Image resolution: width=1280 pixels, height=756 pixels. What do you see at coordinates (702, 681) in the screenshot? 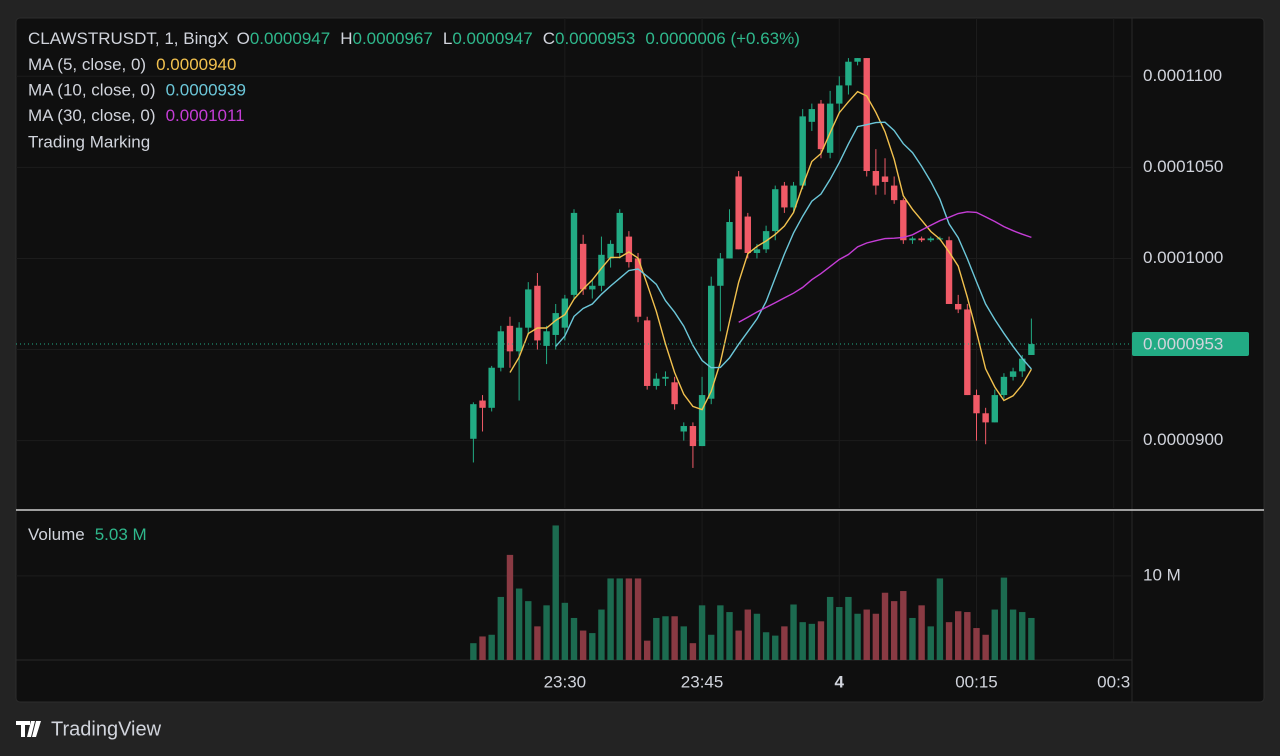
I see `x-tick-label: 23:45` at bounding box center [702, 681].